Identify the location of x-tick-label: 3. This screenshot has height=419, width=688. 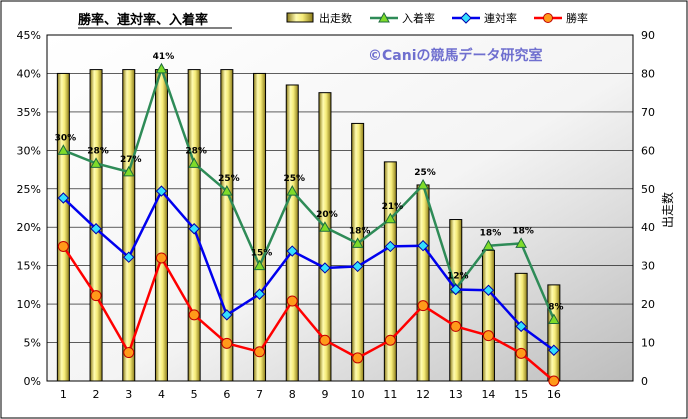
(128, 394).